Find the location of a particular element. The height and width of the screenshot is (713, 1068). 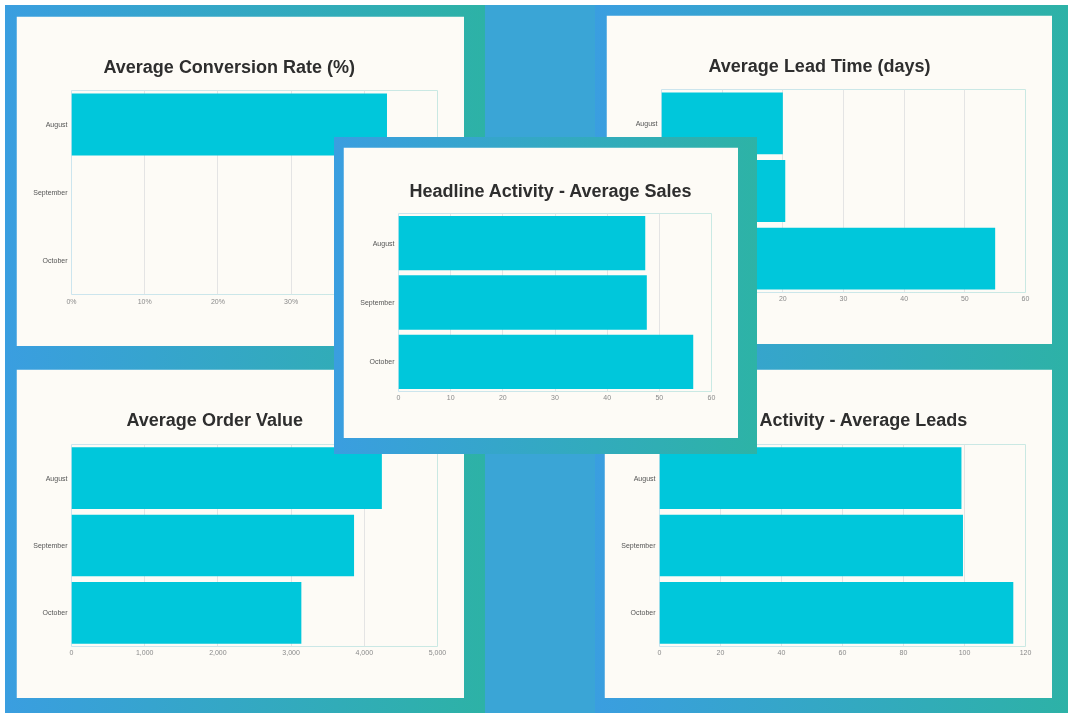

chart-title: Average Conversion Rate (%) is located at coordinates (229, 67).